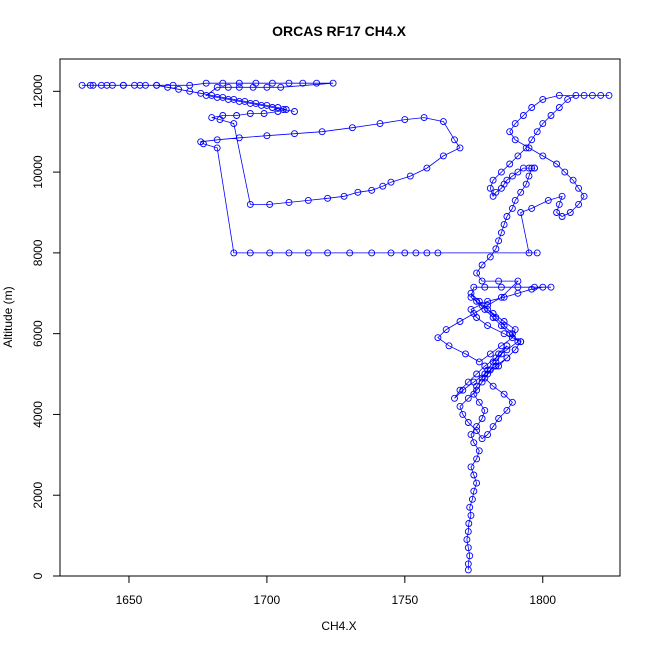  Describe the element at coordinates (38, 91) in the screenshot. I see `y-tick-label: 12000` at that location.